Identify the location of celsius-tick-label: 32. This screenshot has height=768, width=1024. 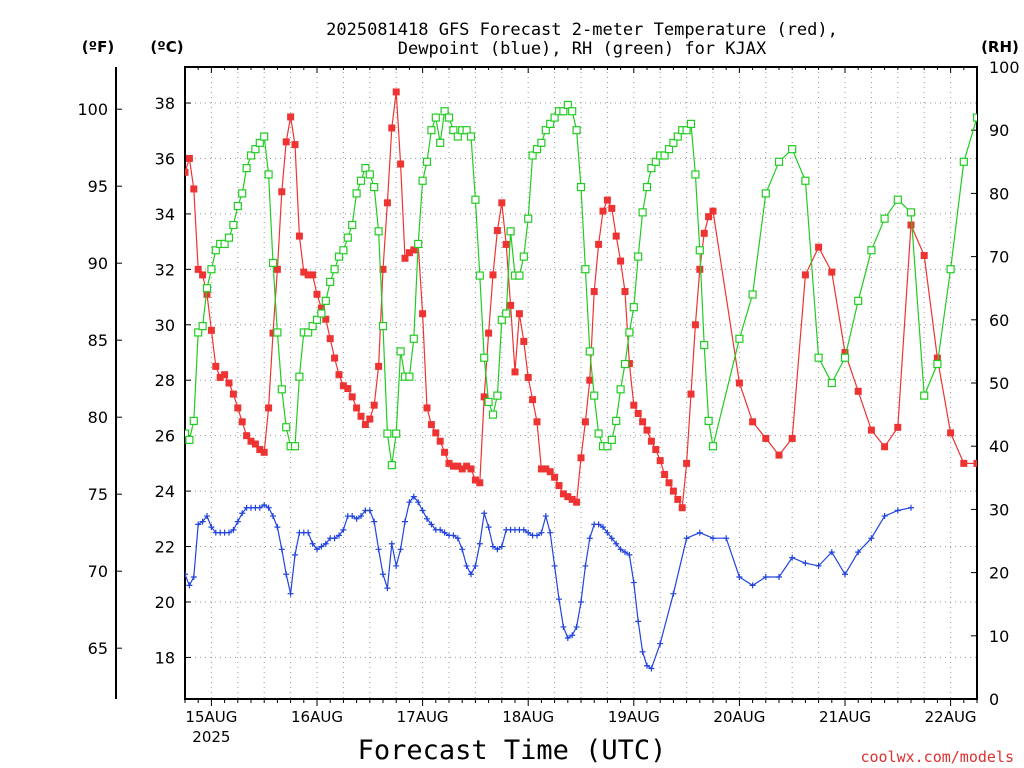
(165, 269).